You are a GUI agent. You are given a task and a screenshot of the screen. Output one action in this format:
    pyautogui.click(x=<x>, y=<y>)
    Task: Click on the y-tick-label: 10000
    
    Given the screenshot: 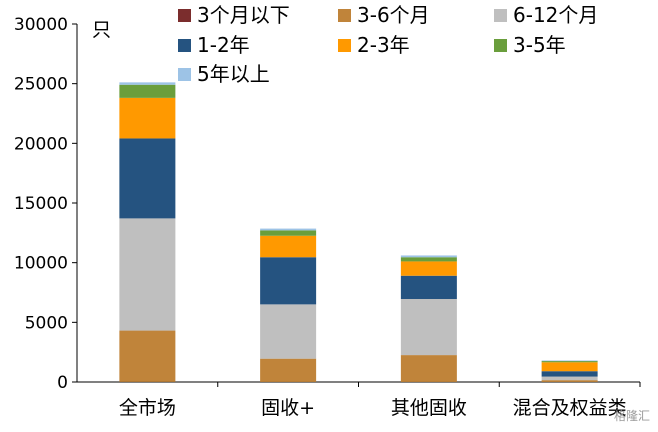 What is the action you would take?
    pyautogui.click(x=41, y=264)
    